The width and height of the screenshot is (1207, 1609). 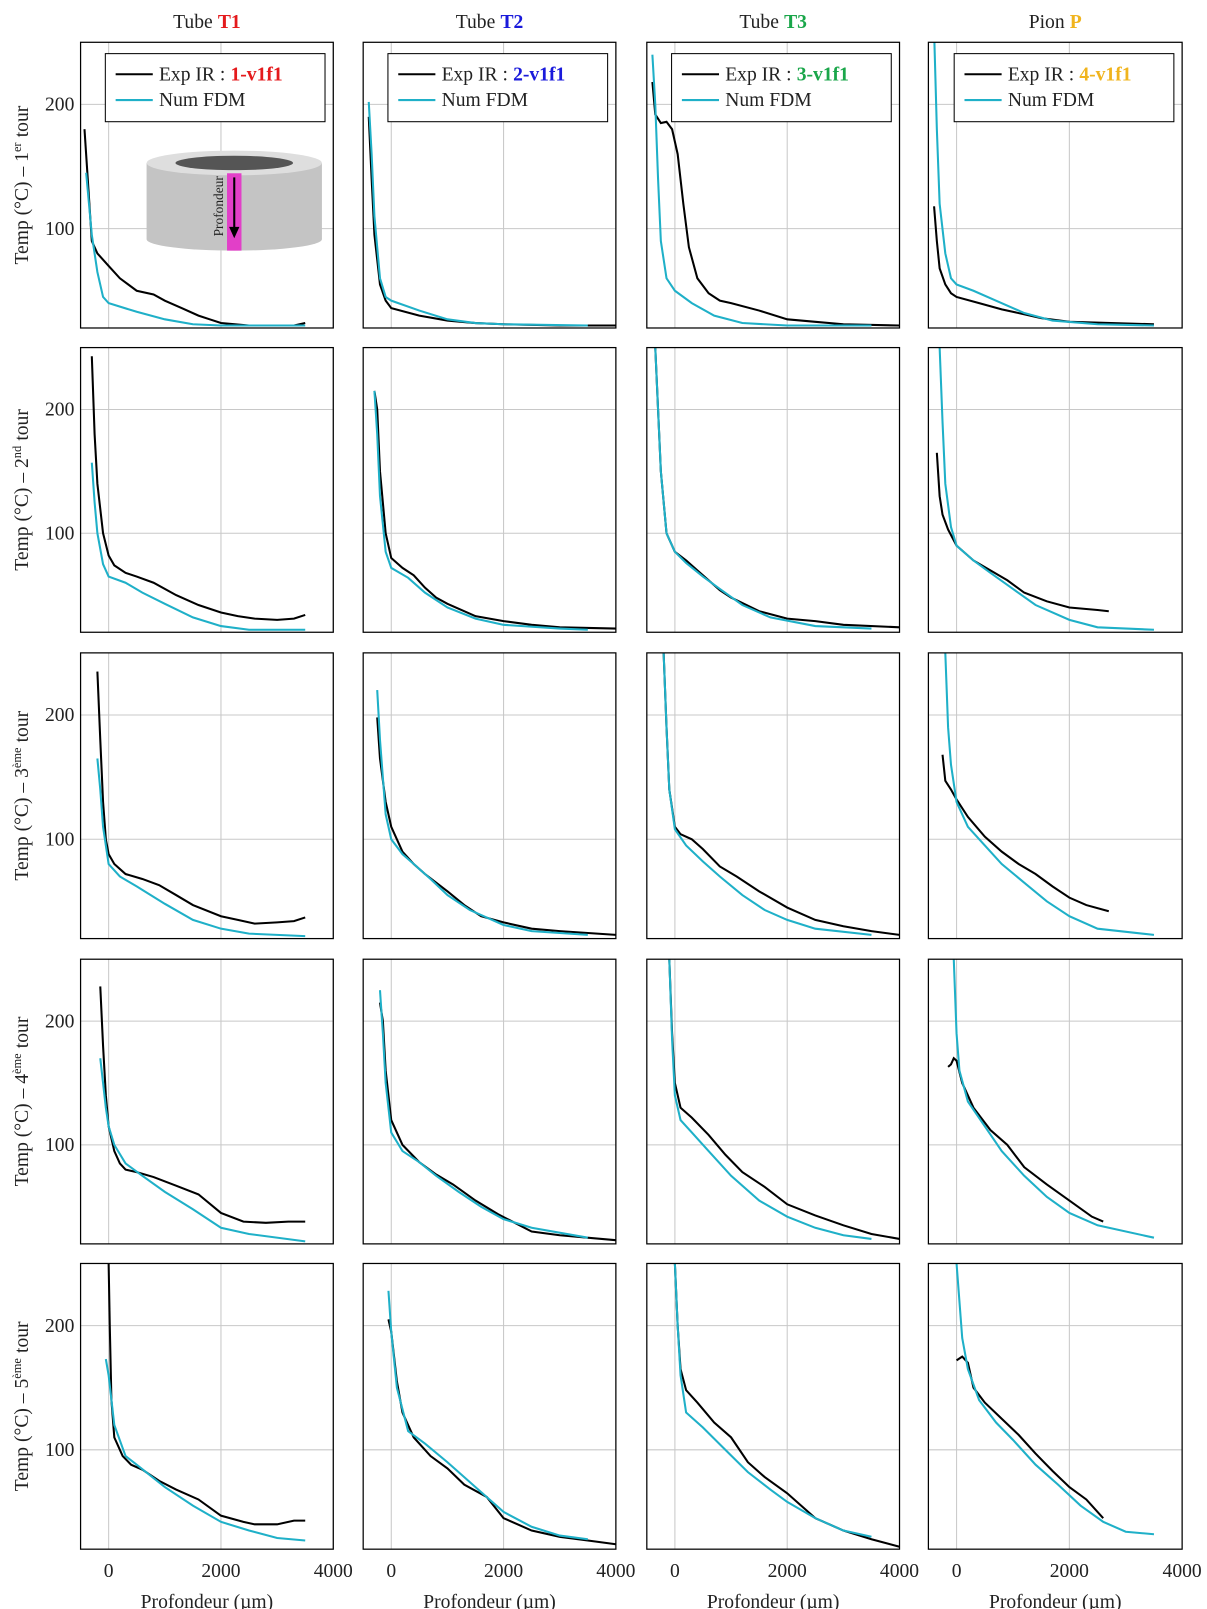 I want to click on legend-run: 2-v1f1, so click(x=539, y=74).